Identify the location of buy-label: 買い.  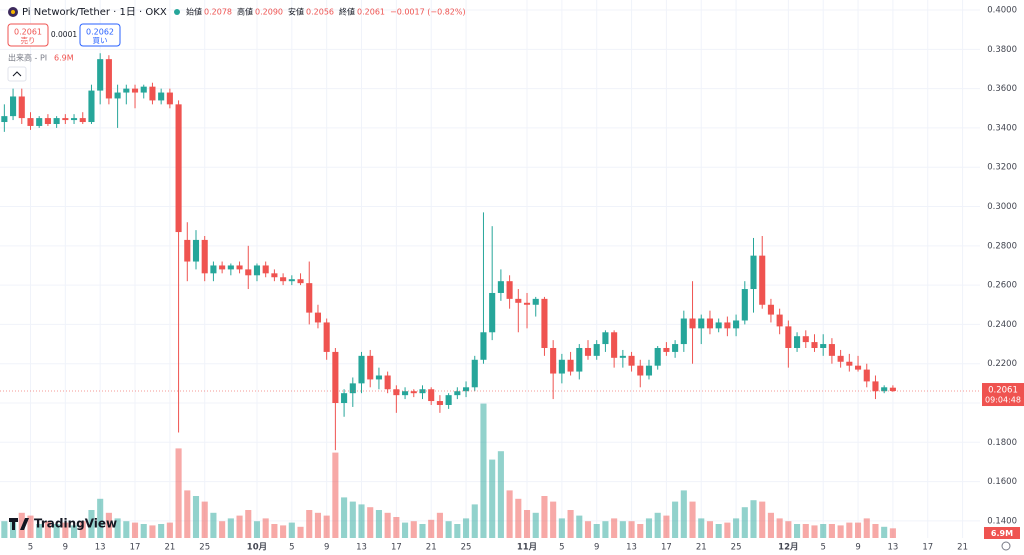
(100, 40).